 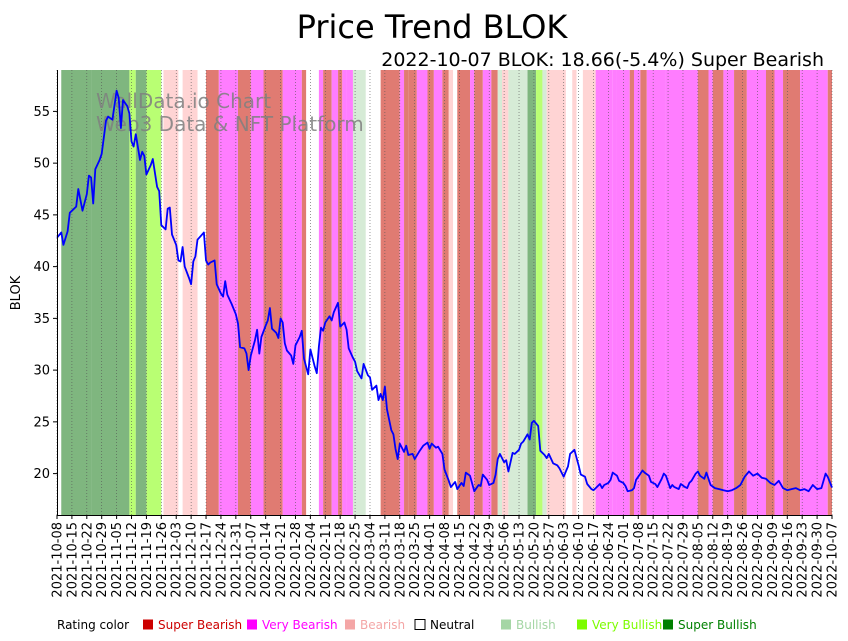 What do you see at coordinates (102, 560) in the screenshot?
I see `x-tick-label: 2021-10-29` at bounding box center [102, 560].